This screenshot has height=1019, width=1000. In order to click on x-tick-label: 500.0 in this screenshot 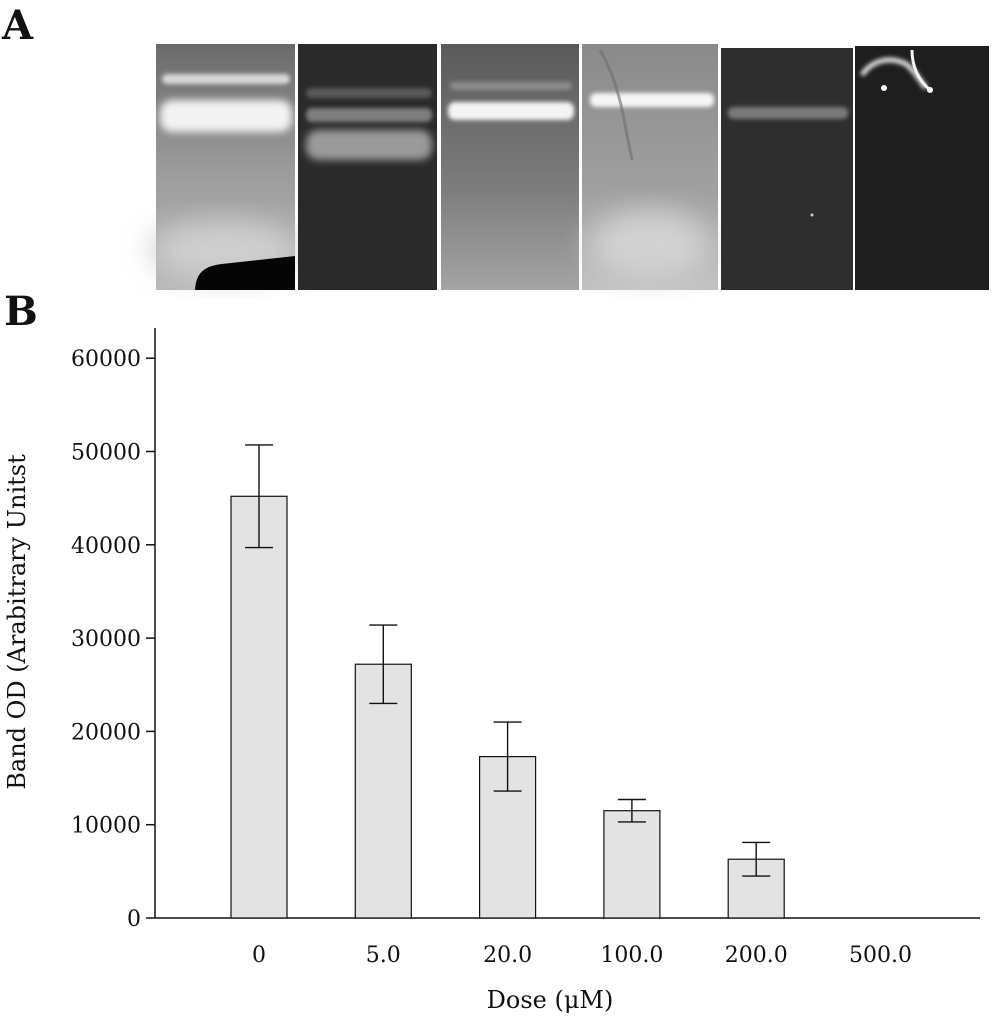, I will do `click(880, 955)`.